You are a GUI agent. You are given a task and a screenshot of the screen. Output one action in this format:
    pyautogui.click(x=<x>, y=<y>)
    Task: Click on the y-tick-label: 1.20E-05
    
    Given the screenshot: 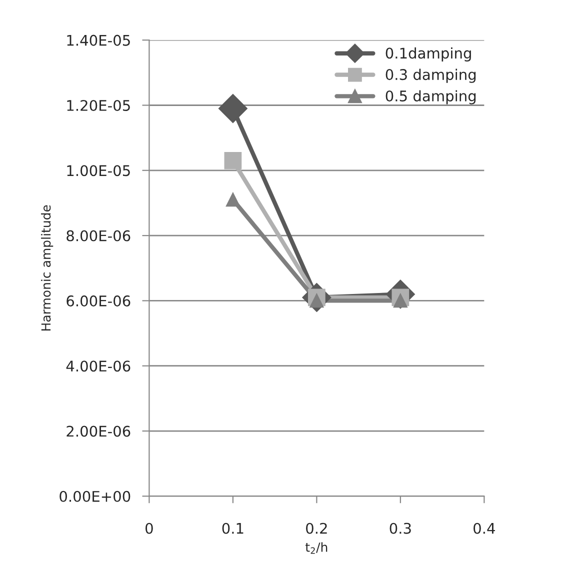 What is the action you would take?
    pyautogui.click(x=98, y=105)
    